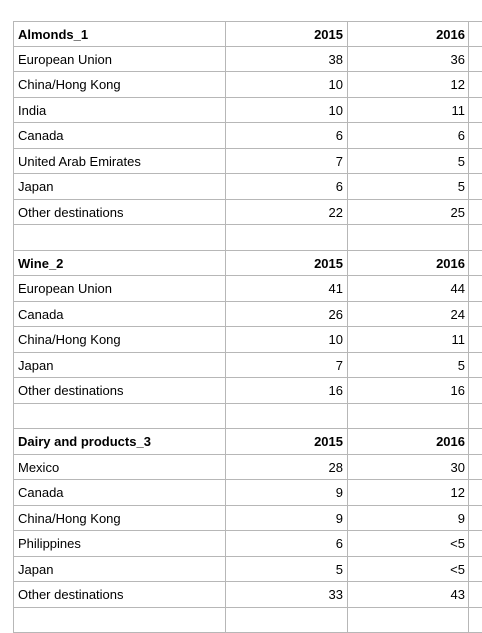 The image size is (482, 633). What do you see at coordinates (408, 390) in the screenshot?
I see `value-2016-cell: 16` at bounding box center [408, 390].